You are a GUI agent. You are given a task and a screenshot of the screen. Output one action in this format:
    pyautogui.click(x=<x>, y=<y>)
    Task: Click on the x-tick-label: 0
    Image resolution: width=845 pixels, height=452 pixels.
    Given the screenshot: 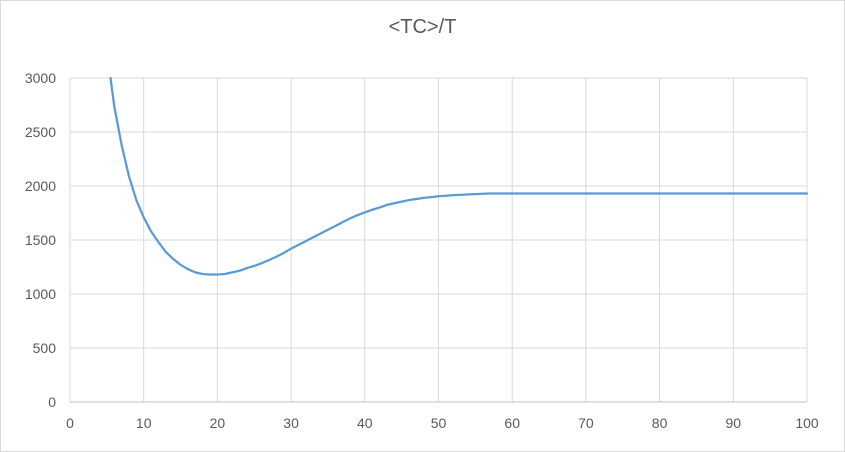 What is the action you would take?
    pyautogui.click(x=70, y=423)
    